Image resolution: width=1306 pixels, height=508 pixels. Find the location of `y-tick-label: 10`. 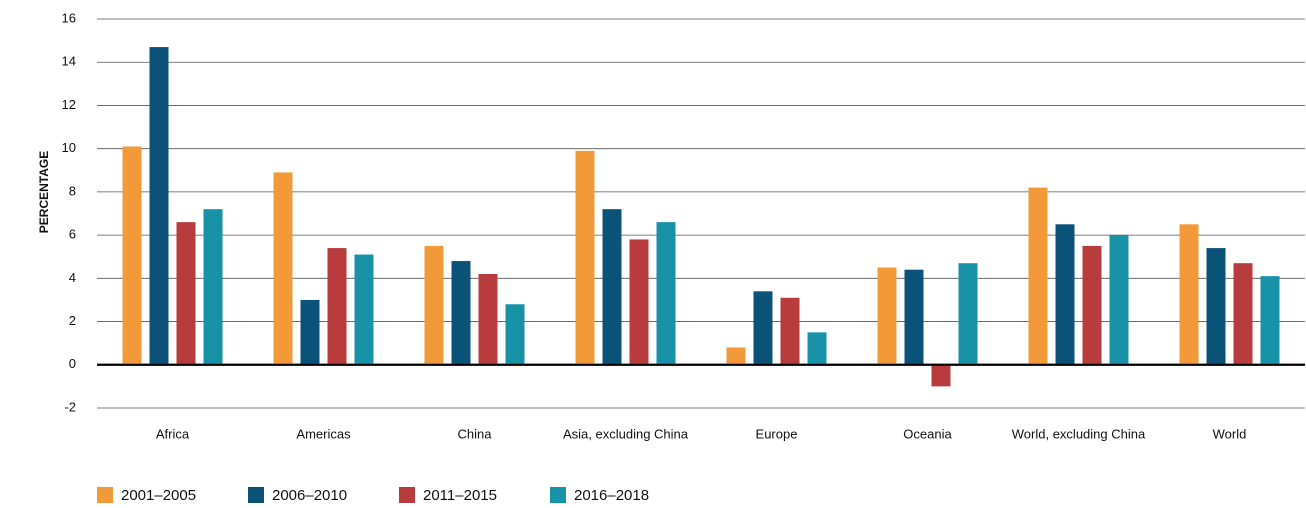

y-tick-label: 10 is located at coordinates (69, 147).